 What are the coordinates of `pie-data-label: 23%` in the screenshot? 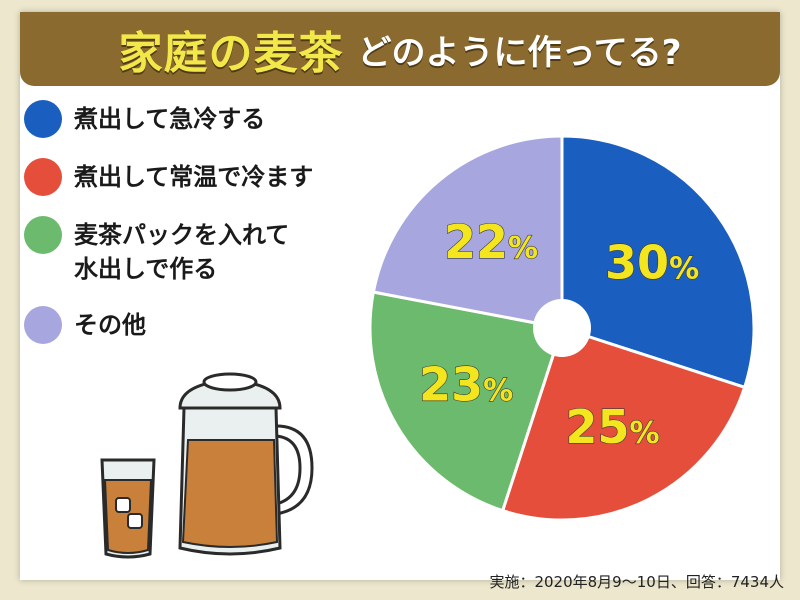 It's located at (466, 385).